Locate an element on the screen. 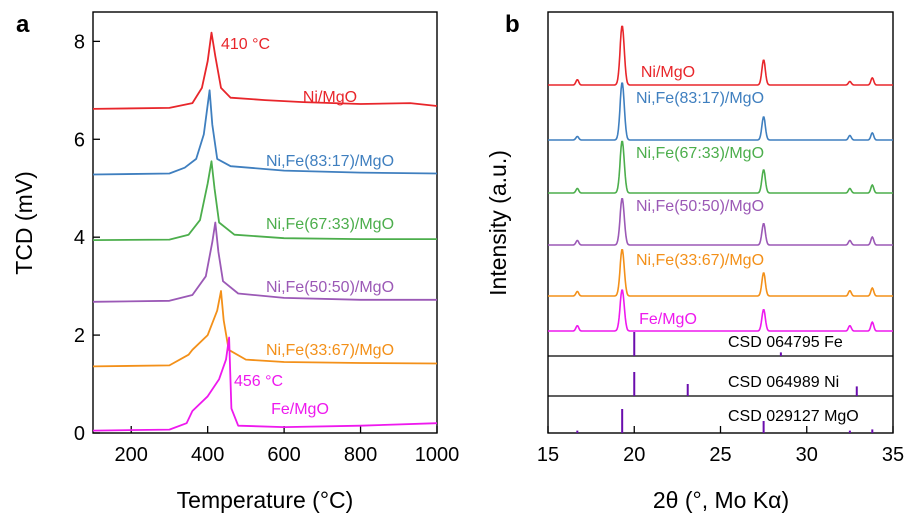 The height and width of the screenshot is (519, 906). panel-a-y-tick-label: 6 is located at coordinates (79, 140).